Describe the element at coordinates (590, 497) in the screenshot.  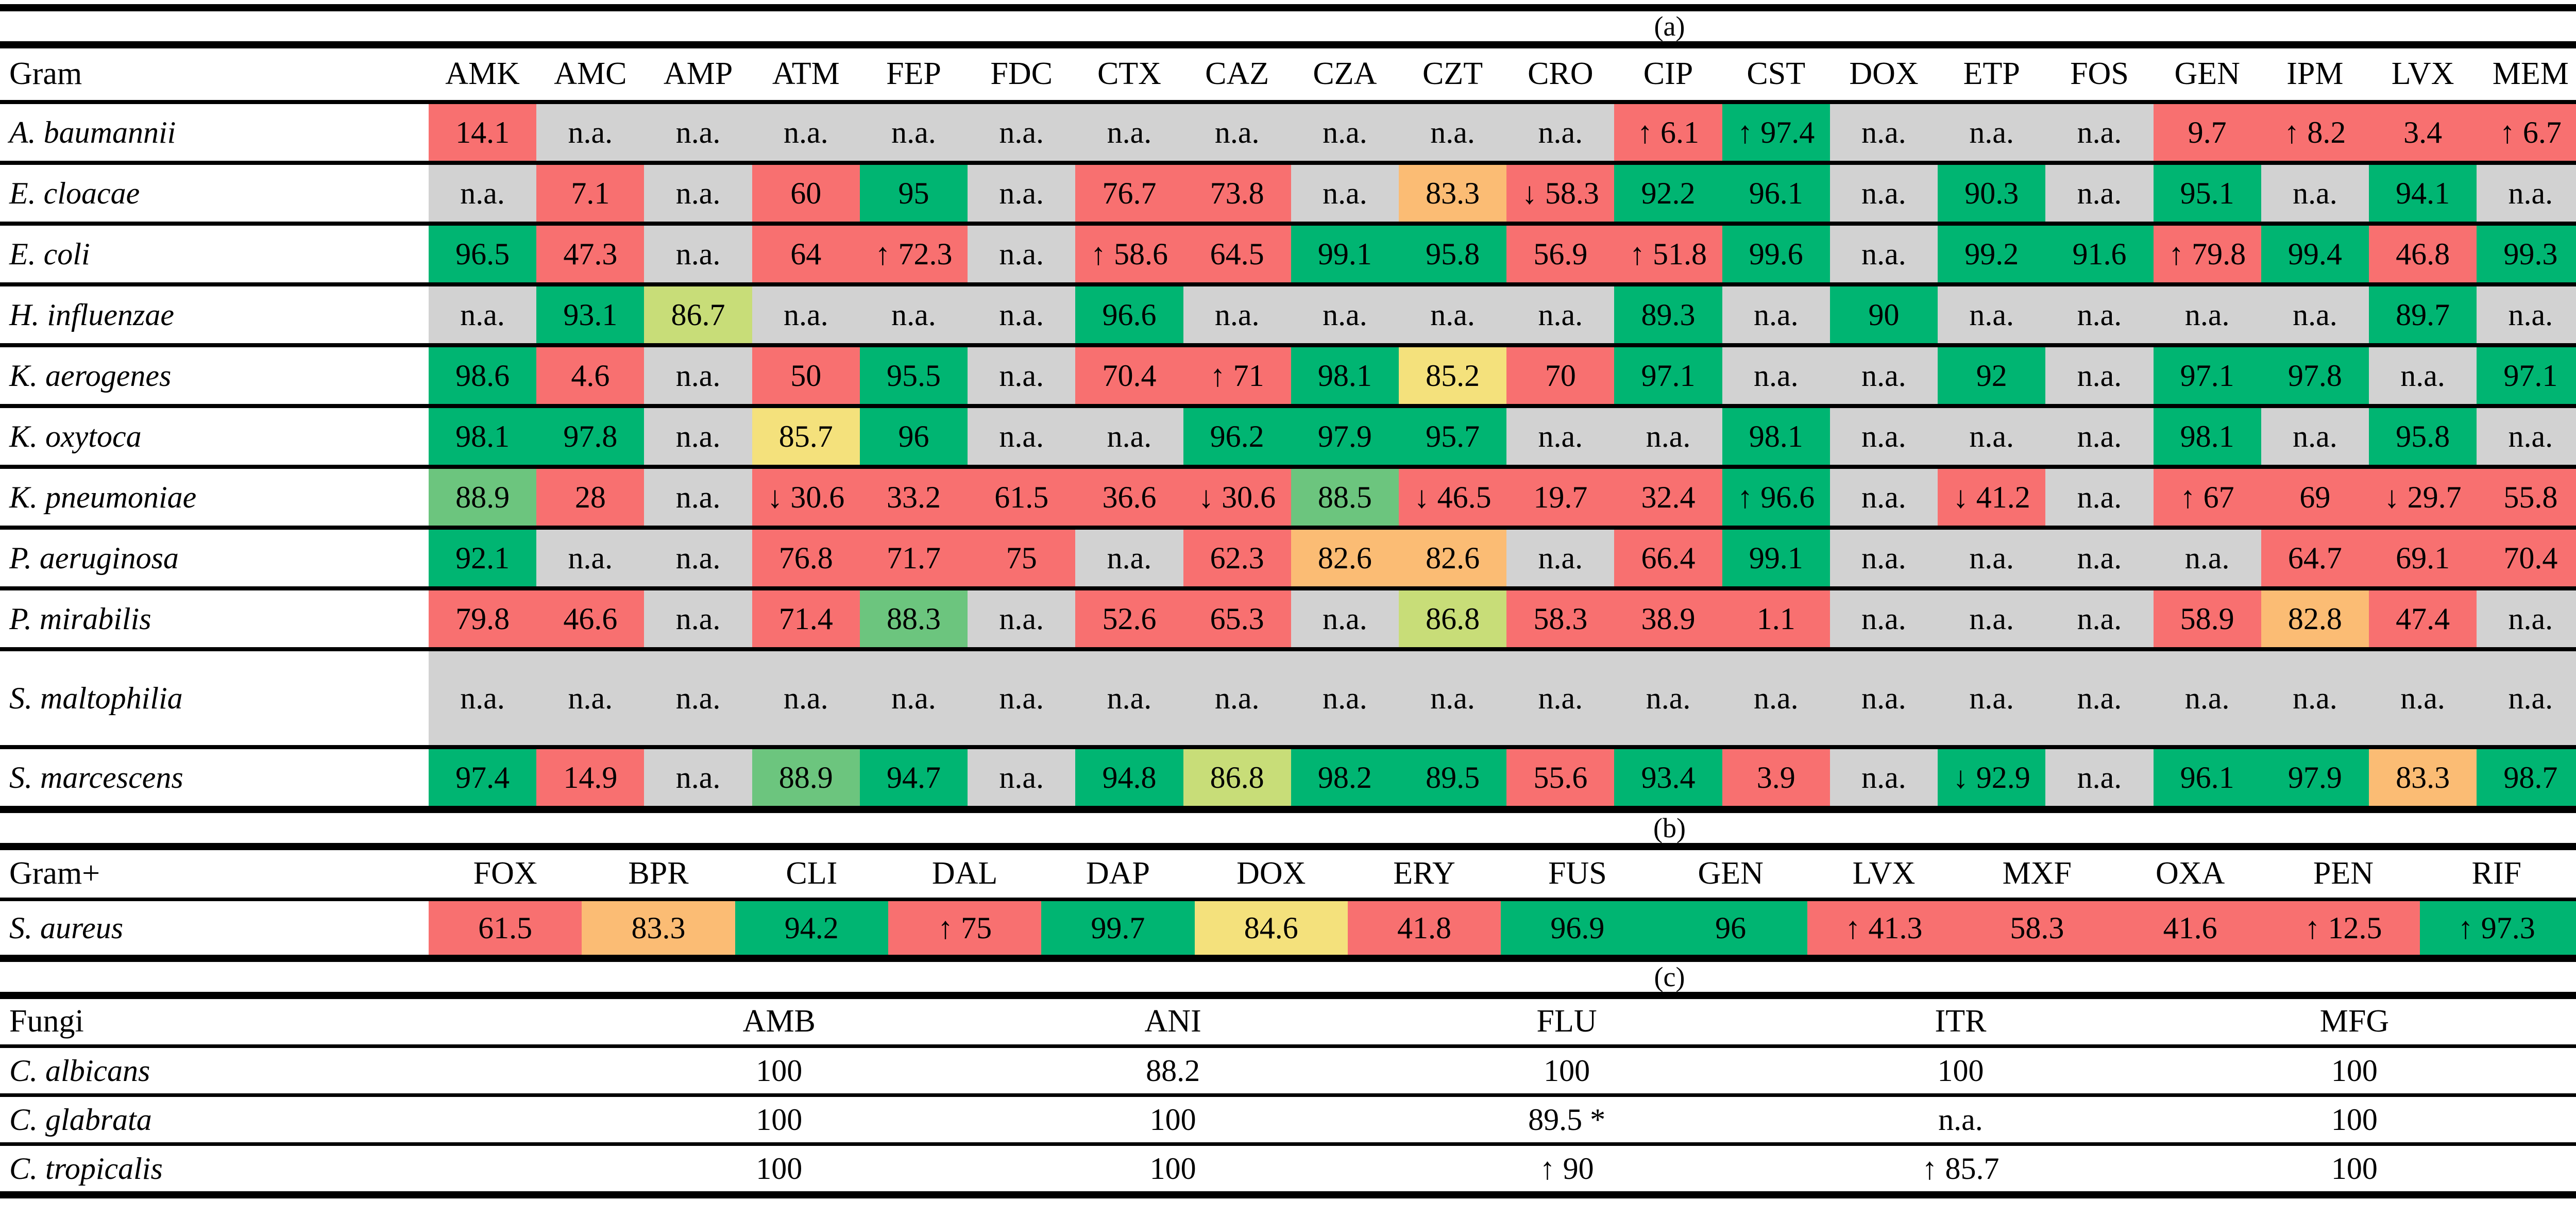
I see `susceptibility-cell: 28` at that location.